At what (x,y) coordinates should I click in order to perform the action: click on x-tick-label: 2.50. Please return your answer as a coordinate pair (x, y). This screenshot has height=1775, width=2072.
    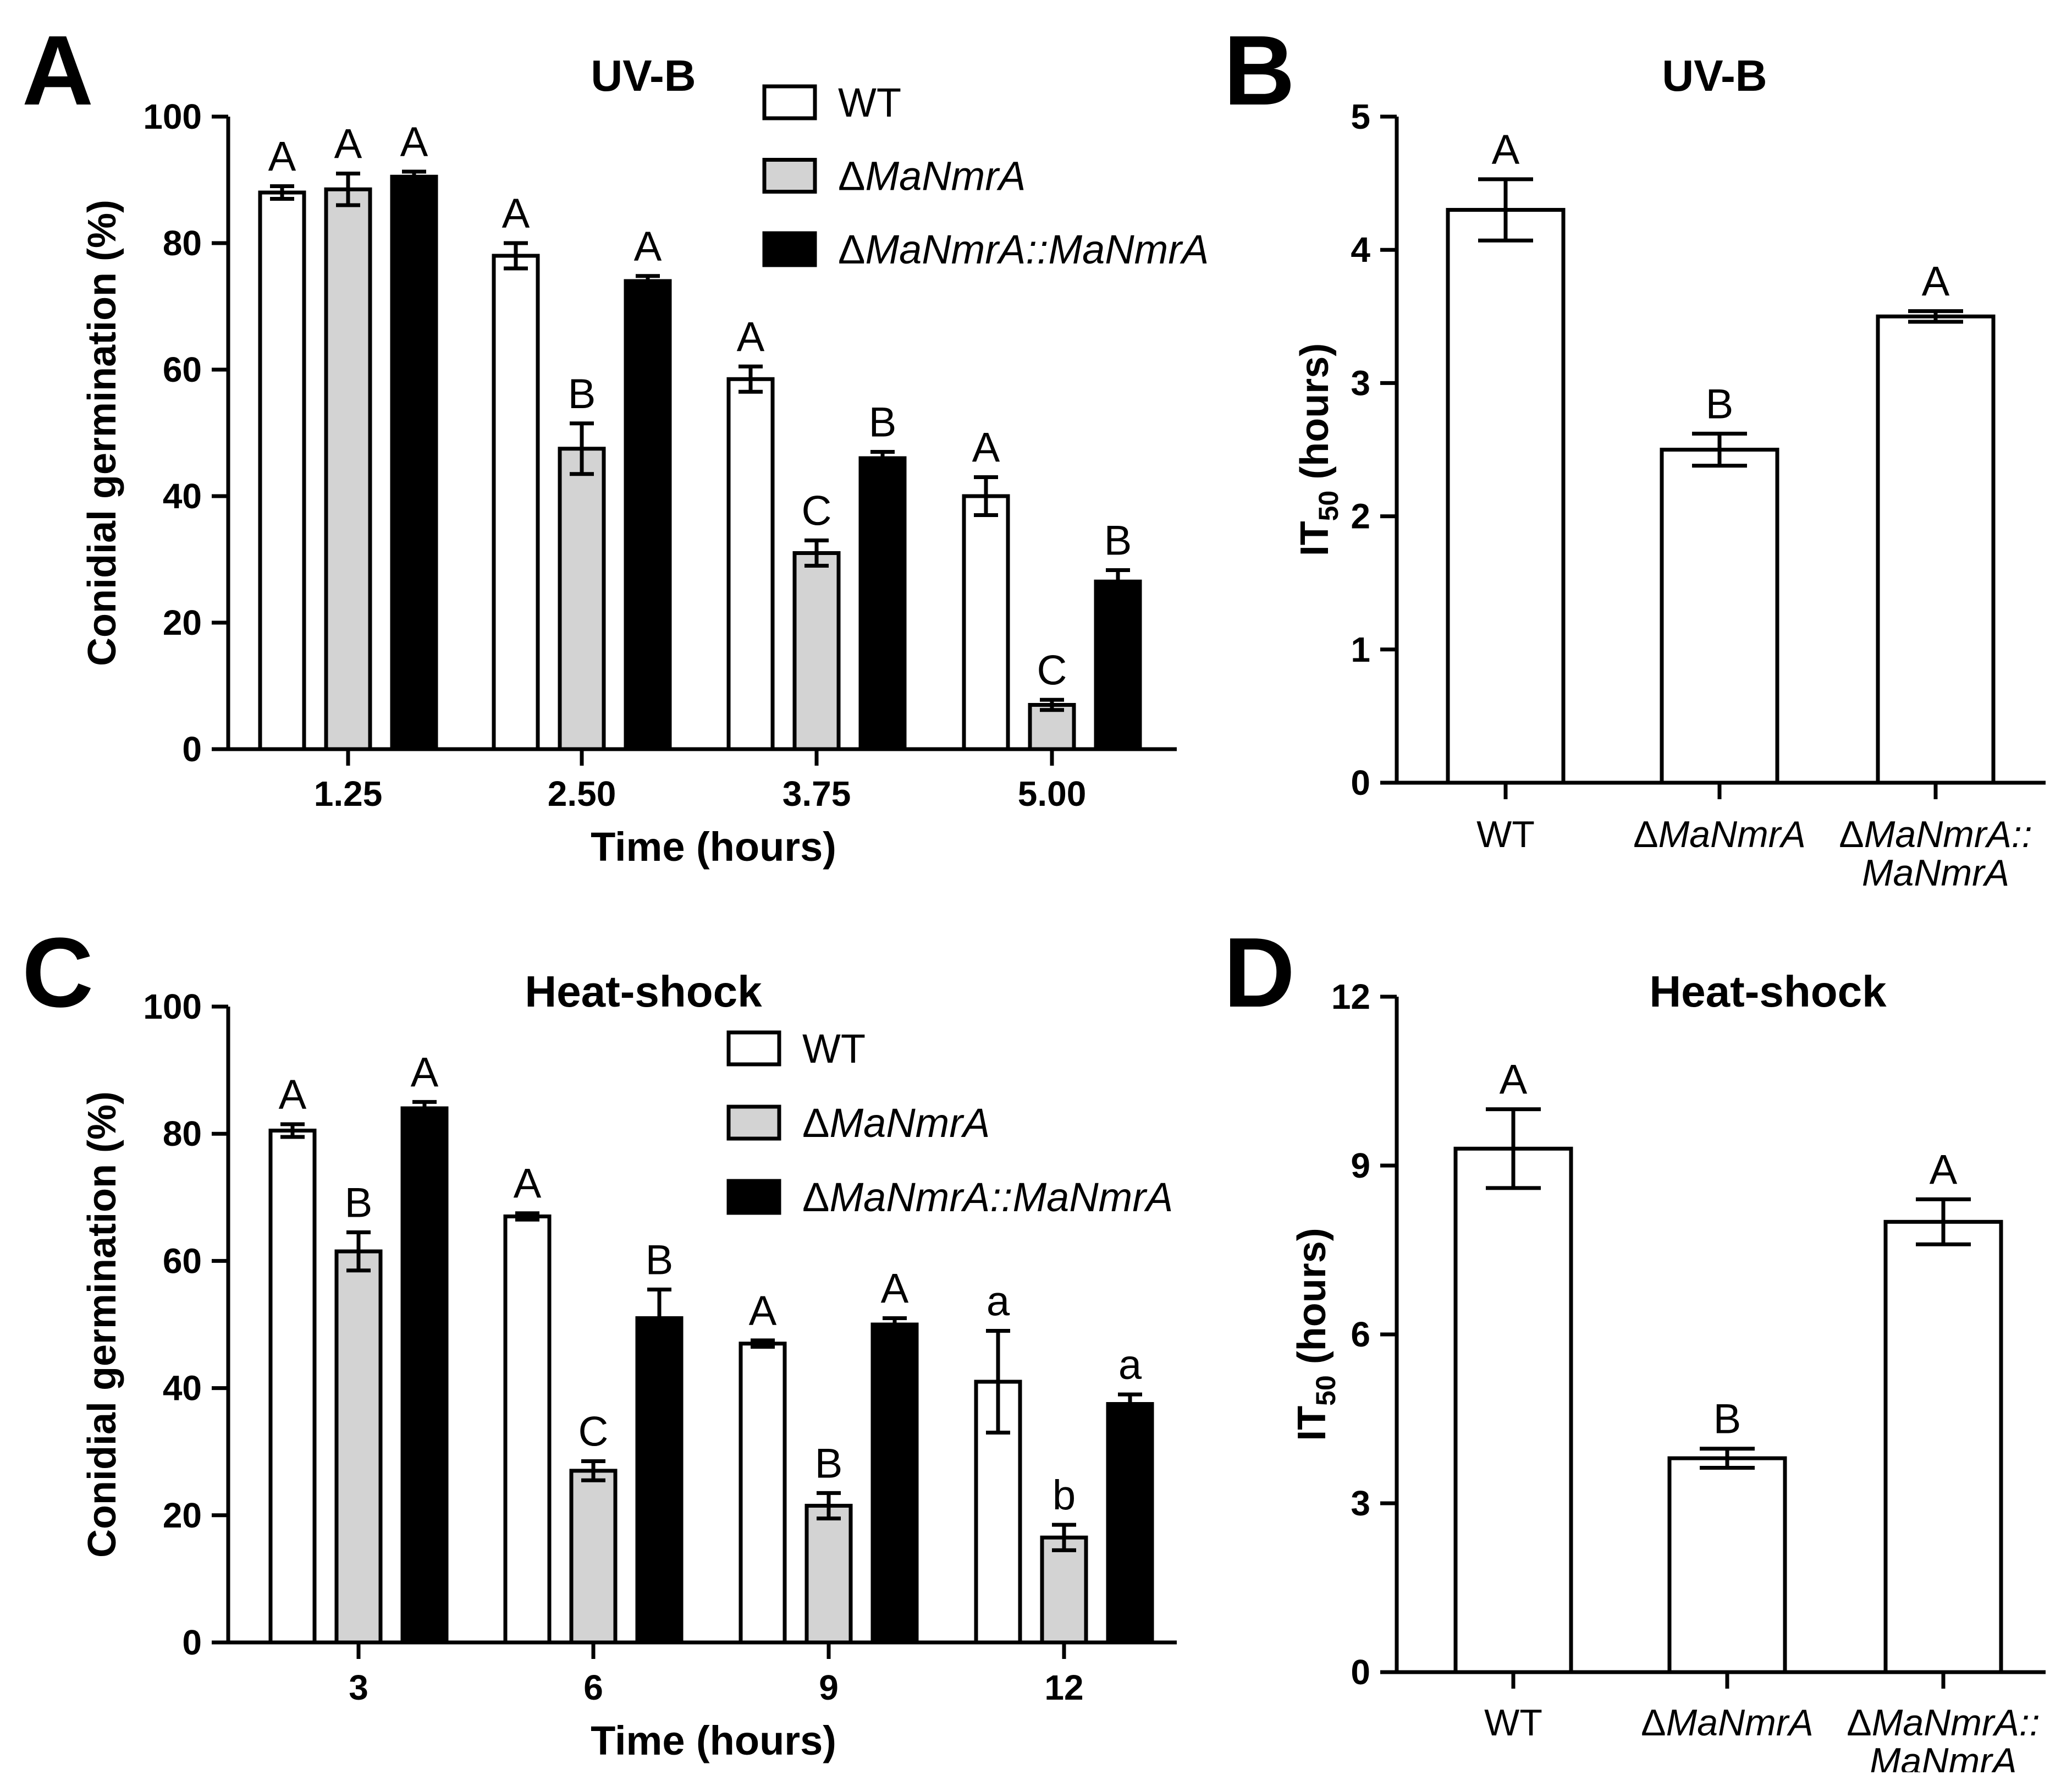
    Looking at the image, I should click on (582, 794).